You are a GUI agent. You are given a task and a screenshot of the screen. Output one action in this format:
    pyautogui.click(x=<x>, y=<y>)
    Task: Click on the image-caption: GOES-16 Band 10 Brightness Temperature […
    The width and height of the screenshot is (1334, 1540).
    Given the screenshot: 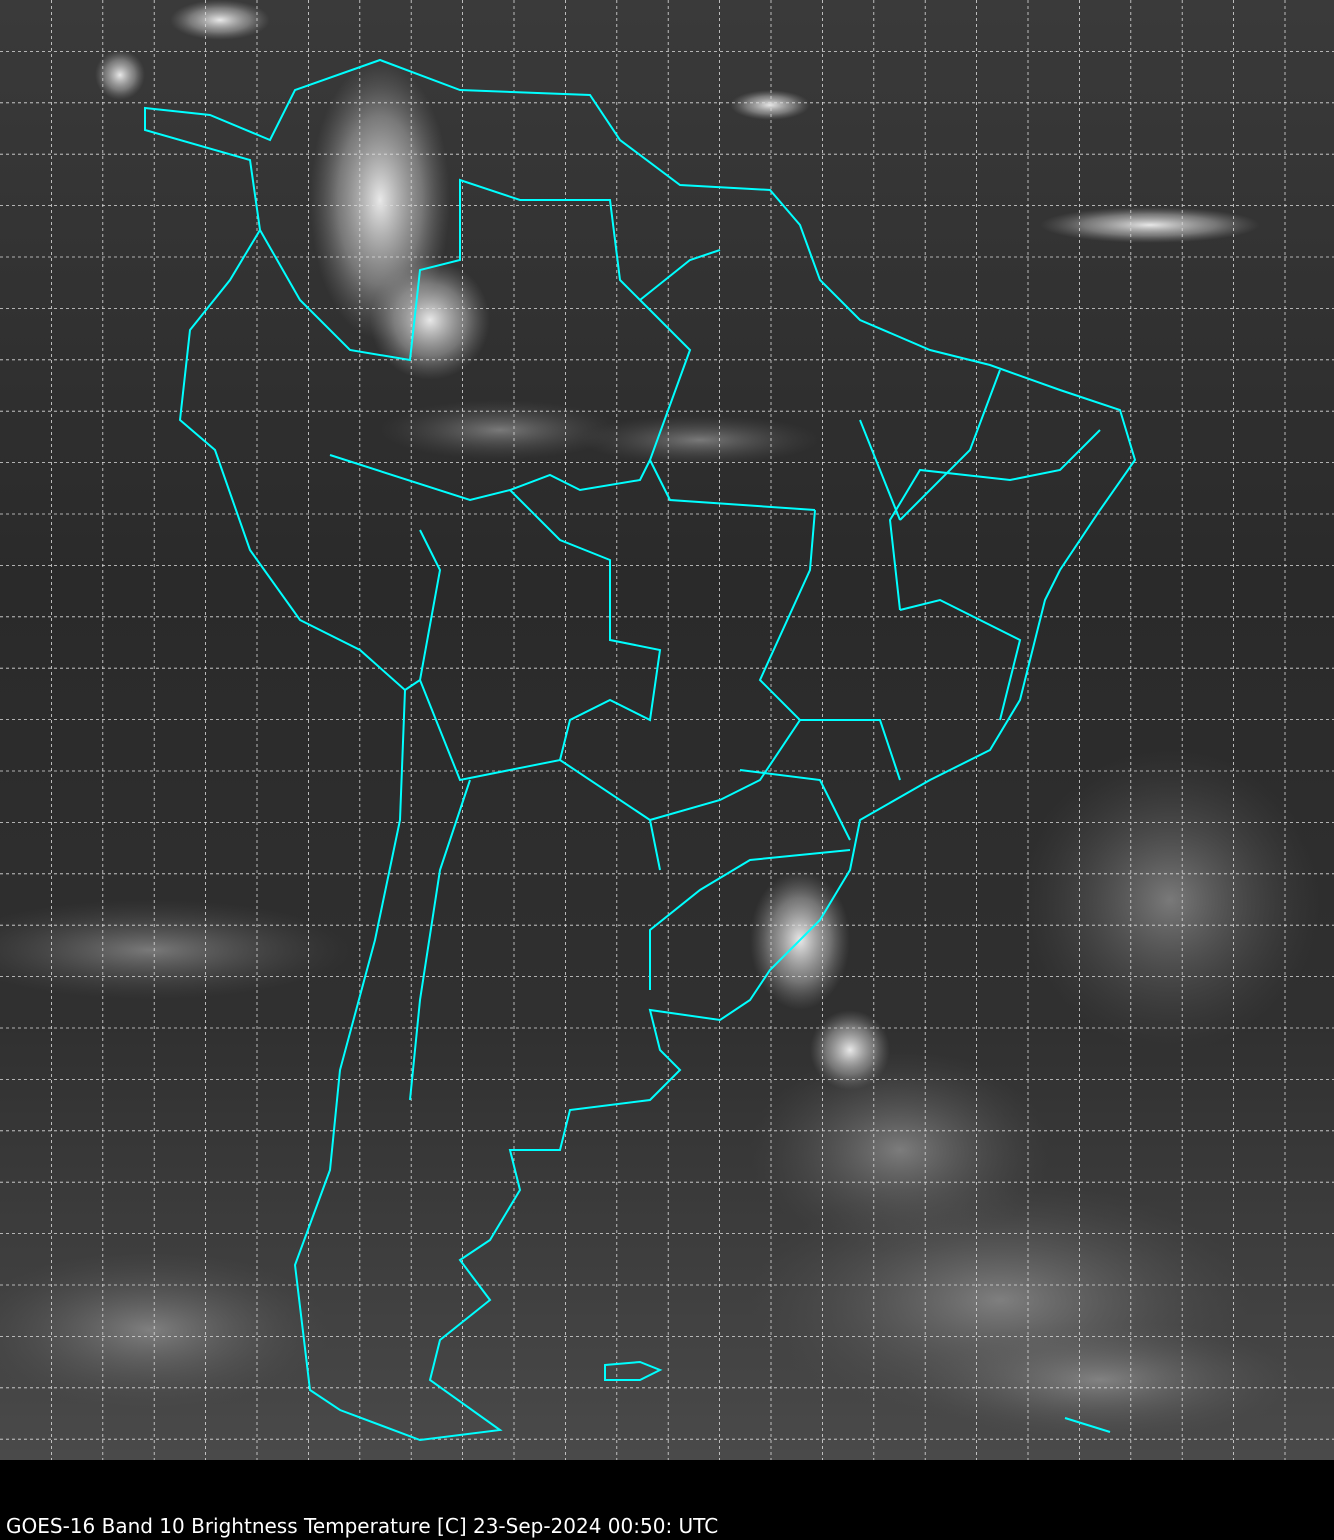 What is the action you would take?
    pyautogui.click(x=362, y=1526)
    